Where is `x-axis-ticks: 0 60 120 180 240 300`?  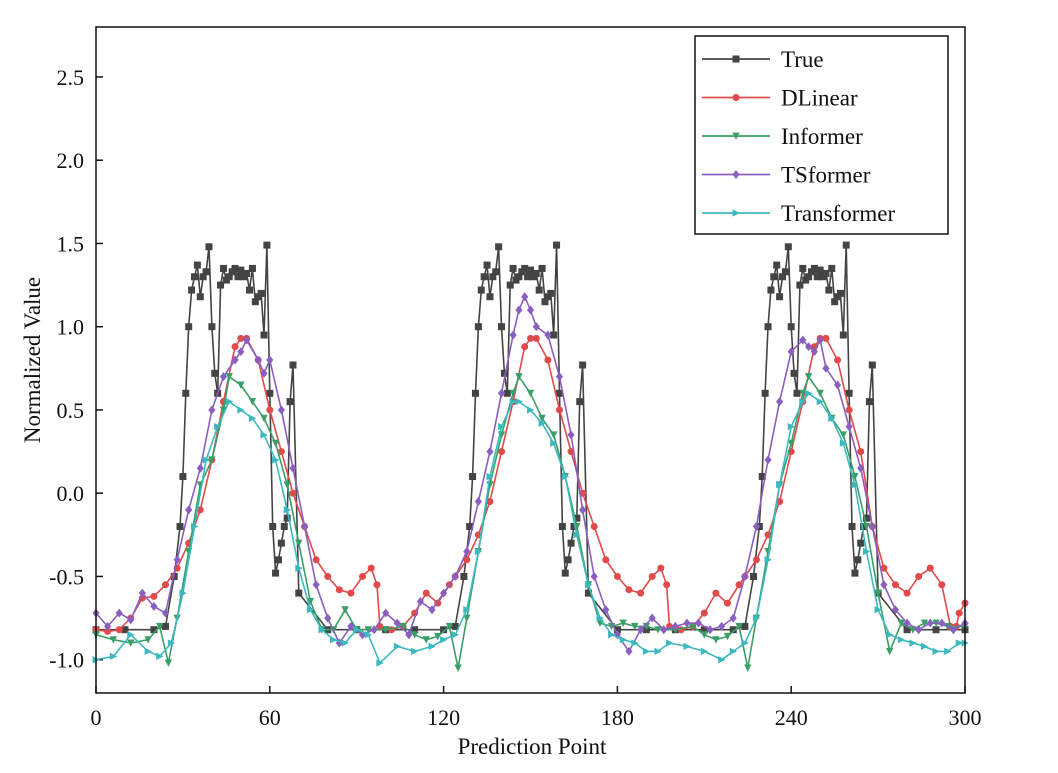 x-axis-ticks: 0 60 120 180 240 300 is located at coordinates (536, 708).